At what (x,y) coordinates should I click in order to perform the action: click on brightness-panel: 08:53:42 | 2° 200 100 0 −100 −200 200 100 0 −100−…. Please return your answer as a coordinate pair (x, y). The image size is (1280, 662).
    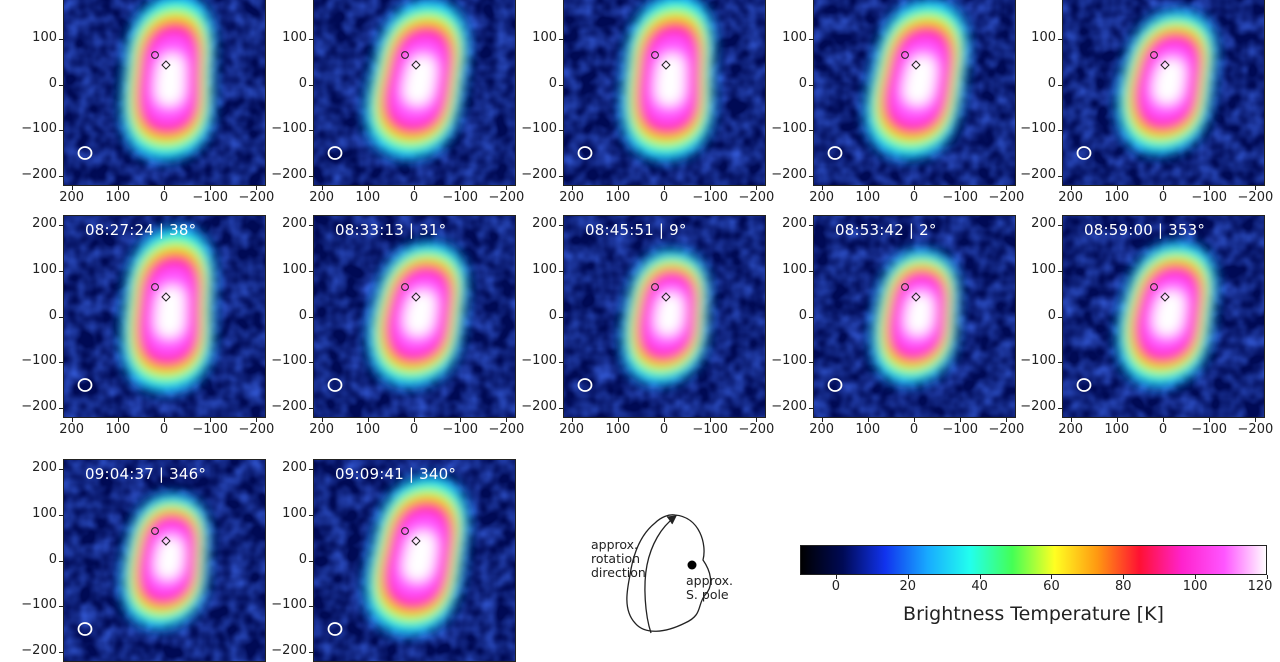
    Looking at the image, I should click on (897, 326).